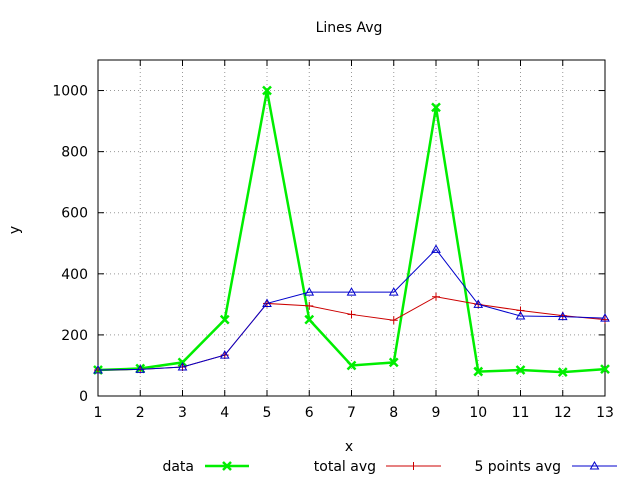  What do you see at coordinates (15, 230) in the screenshot?
I see `y-axis-label: y` at bounding box center [15, 230].